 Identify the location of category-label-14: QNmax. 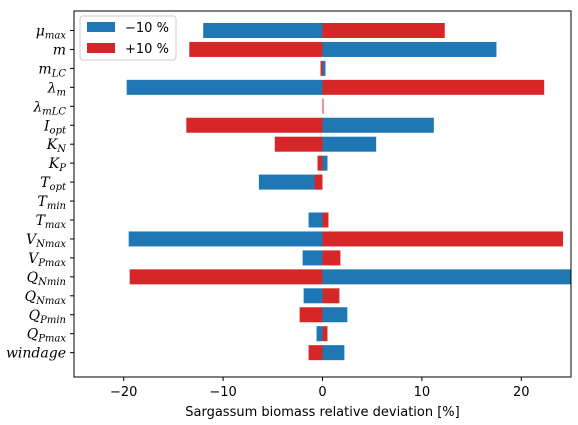
(46, 298).